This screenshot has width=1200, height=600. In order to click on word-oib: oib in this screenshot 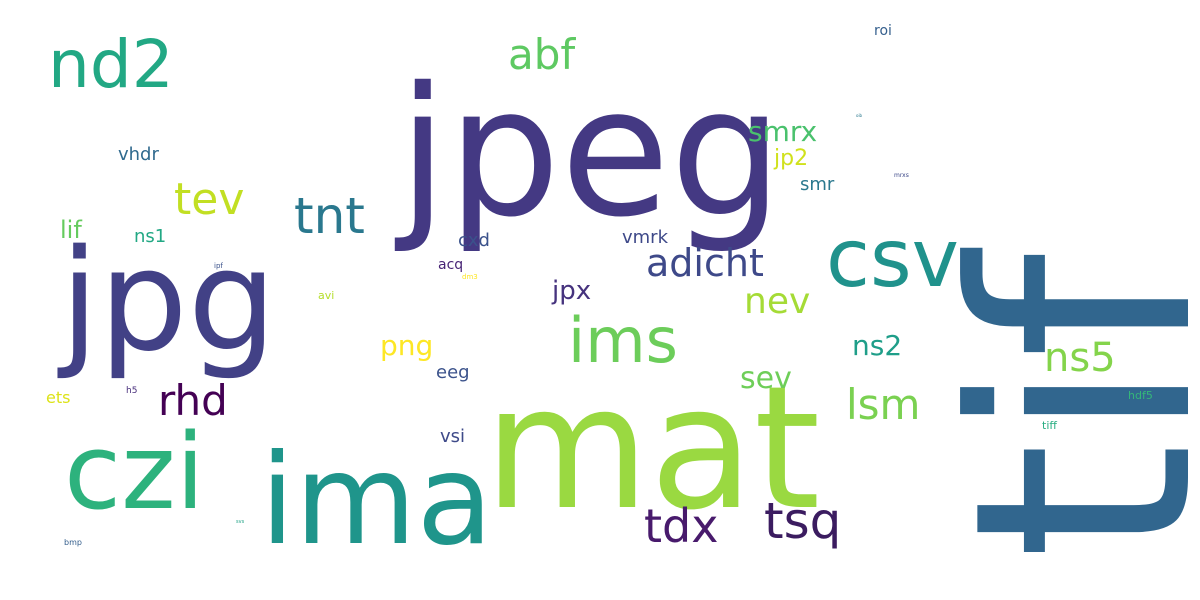, I will do `click(859, 115)`.